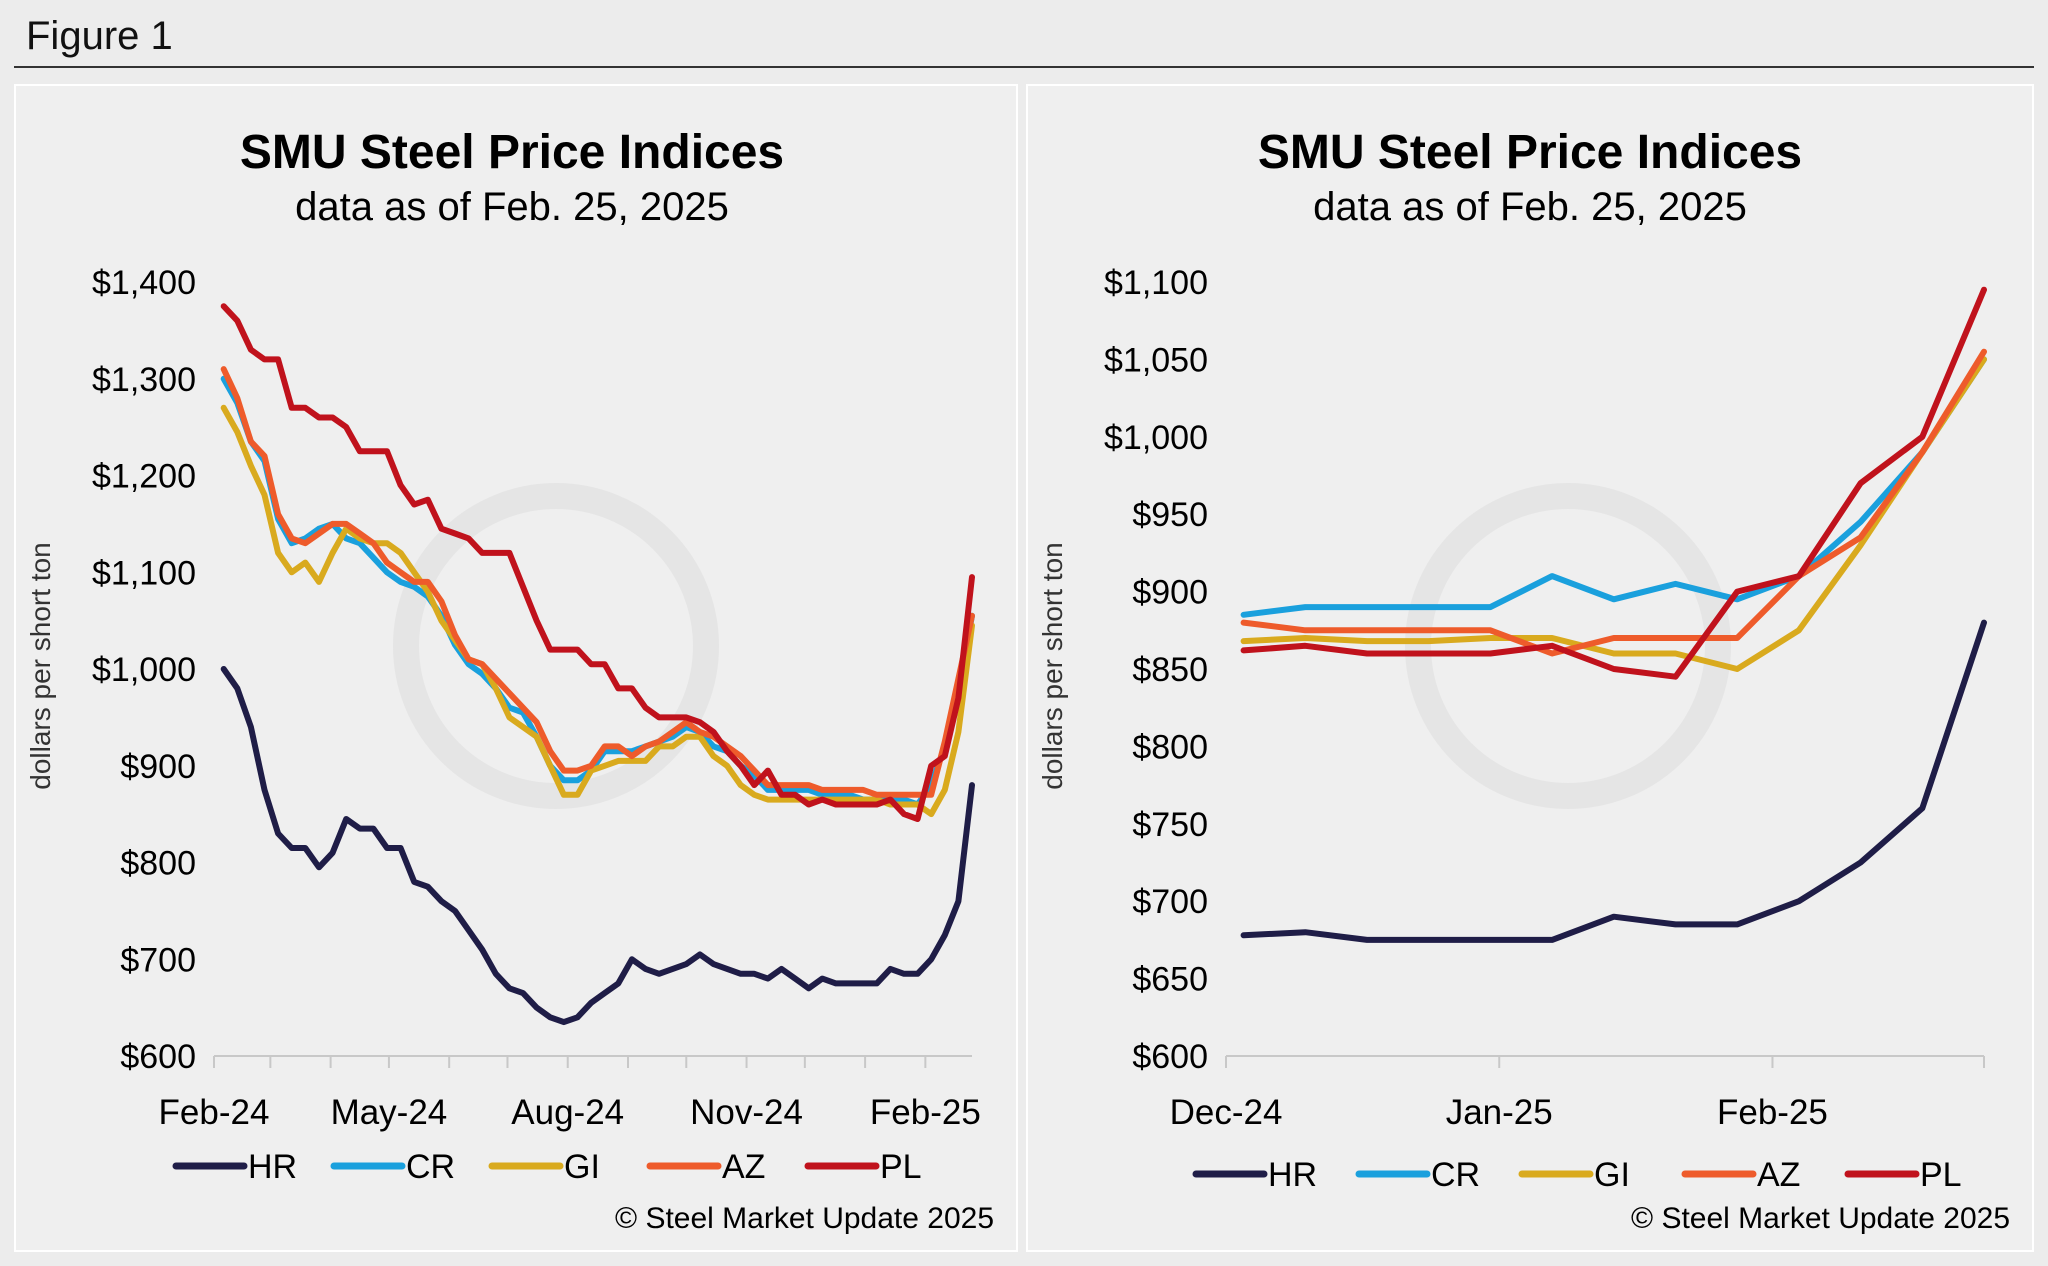 Image resolution: width=2048 pixels, height=1266 pixels. Describe the element at coordinates (1499, 1112) in the screenshot. I see `x-tick-label: Jan-25` at that location.